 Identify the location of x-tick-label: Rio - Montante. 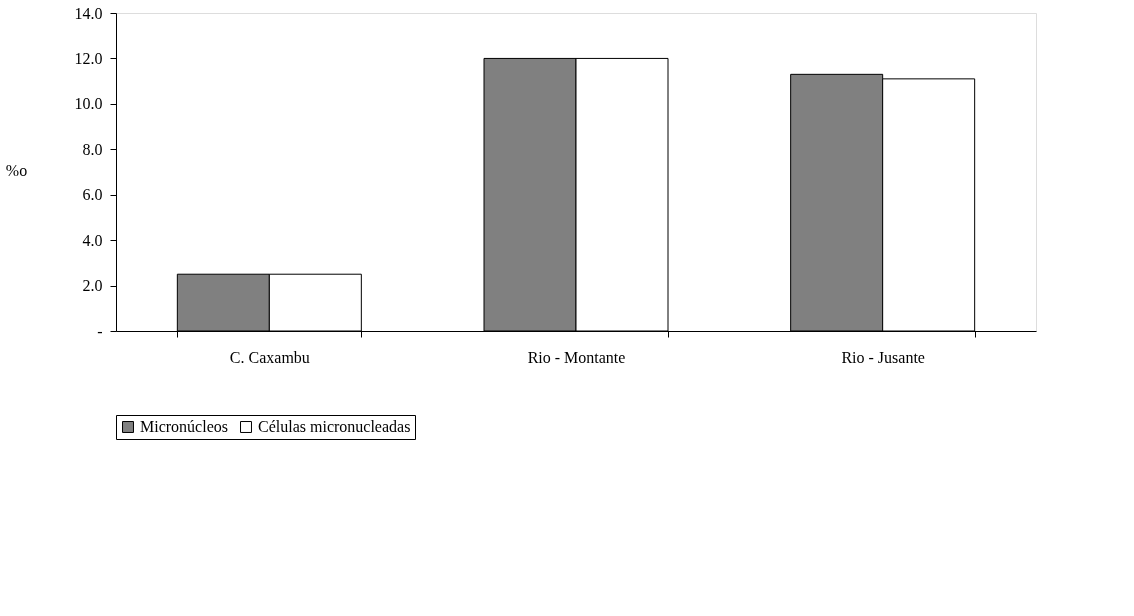
(576, 357).